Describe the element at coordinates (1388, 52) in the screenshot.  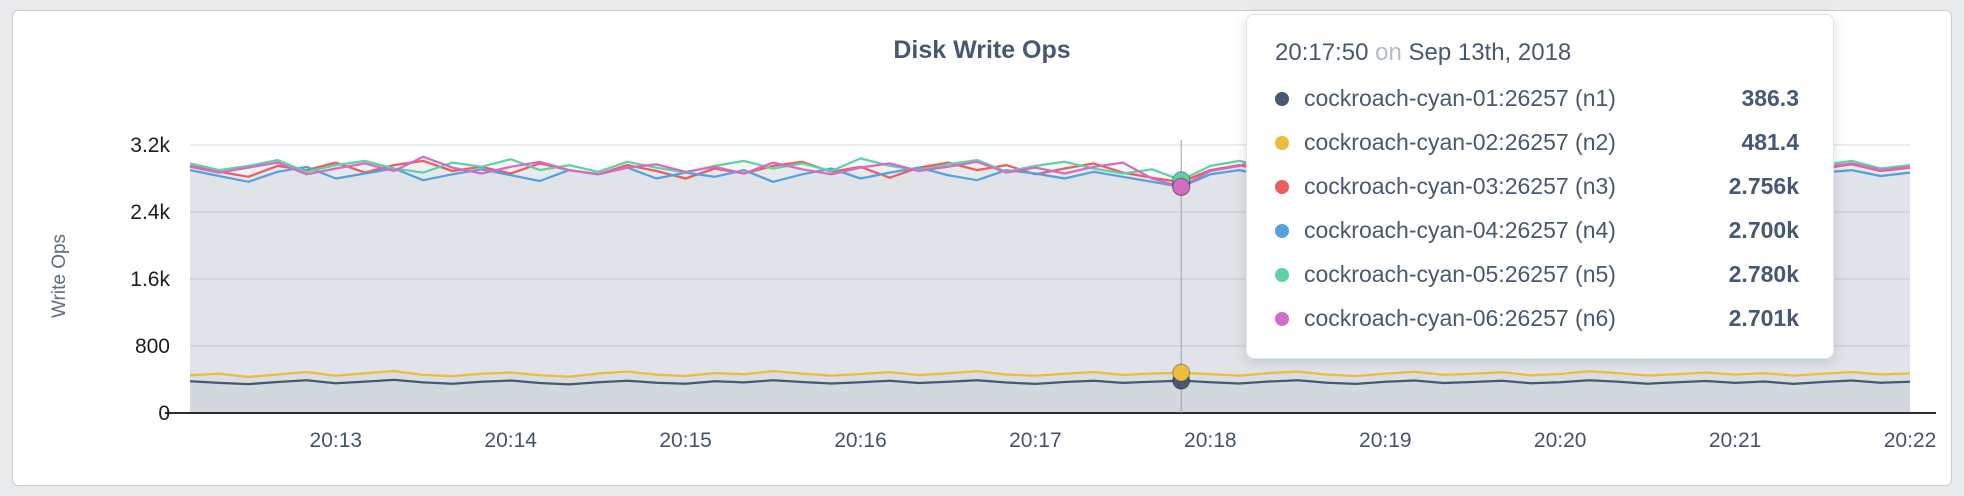
I see `tooltip-on-label: on` at that location.